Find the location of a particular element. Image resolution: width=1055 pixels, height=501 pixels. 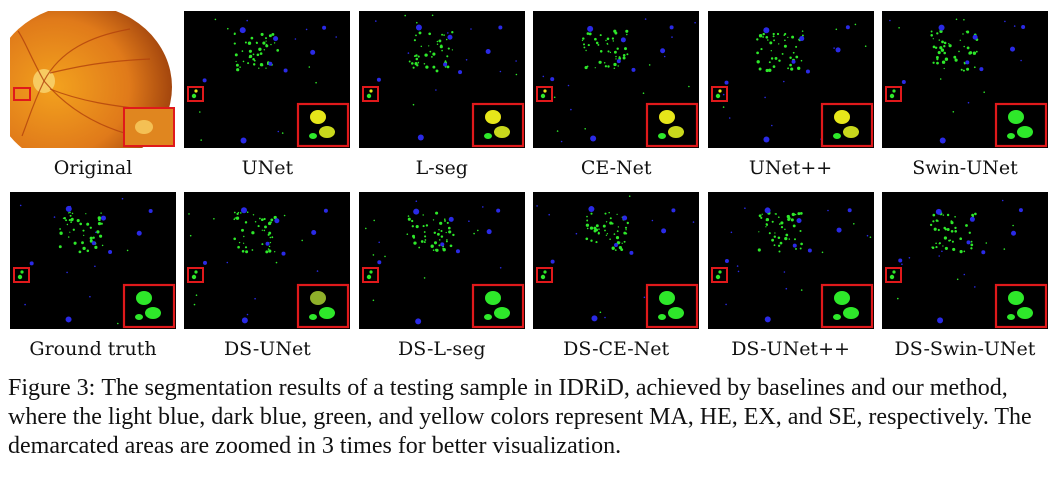

panel-ds-ce-net: DS-CE-Net is located at coordinates (616, 276).